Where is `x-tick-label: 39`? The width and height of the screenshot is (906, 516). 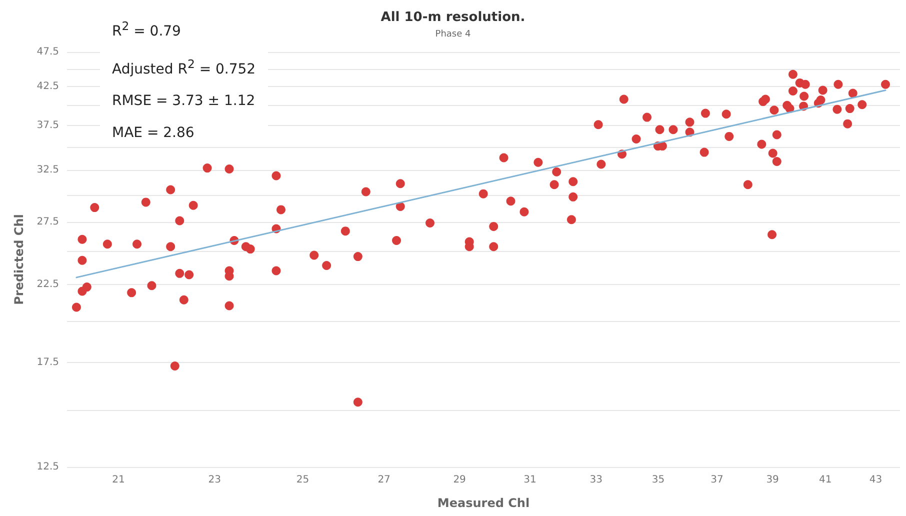
x-tick-label: 39 is located at coordinates (772, 480).